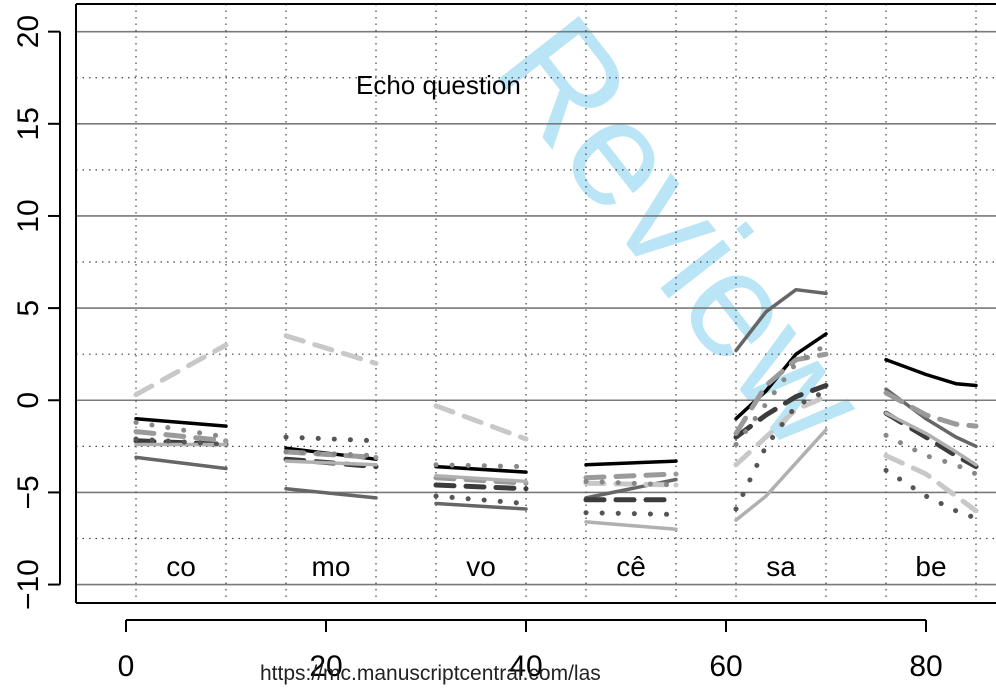 Image resolution: width=996 pixels, height=688 pixels. What do you see at coordinates (28, 215) in the screenshot?
I see `y-tick-label: 10` at bounding box center [28, 215].